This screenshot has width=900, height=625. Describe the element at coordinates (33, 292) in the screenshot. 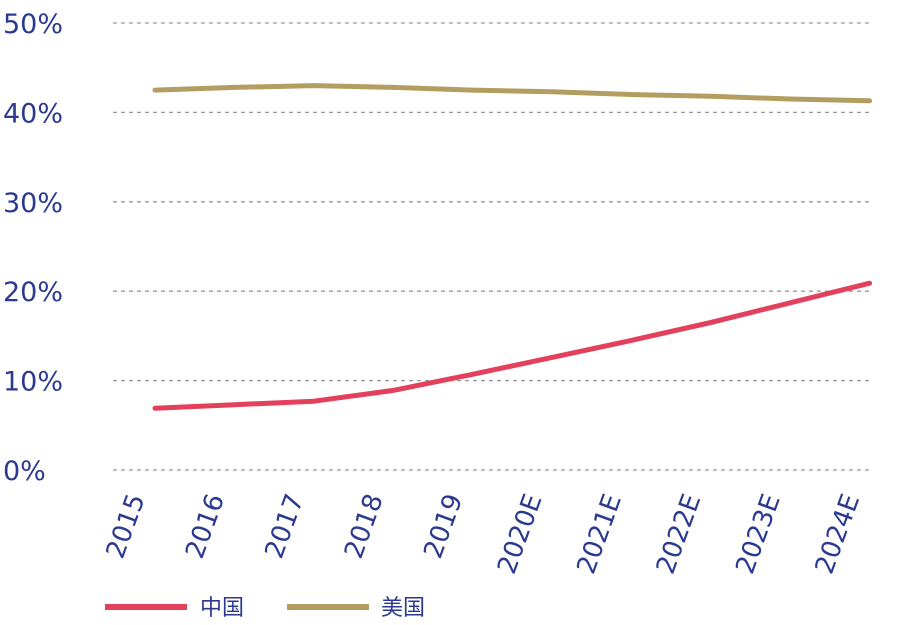

I see `y-tick-label: 20%` at that location.